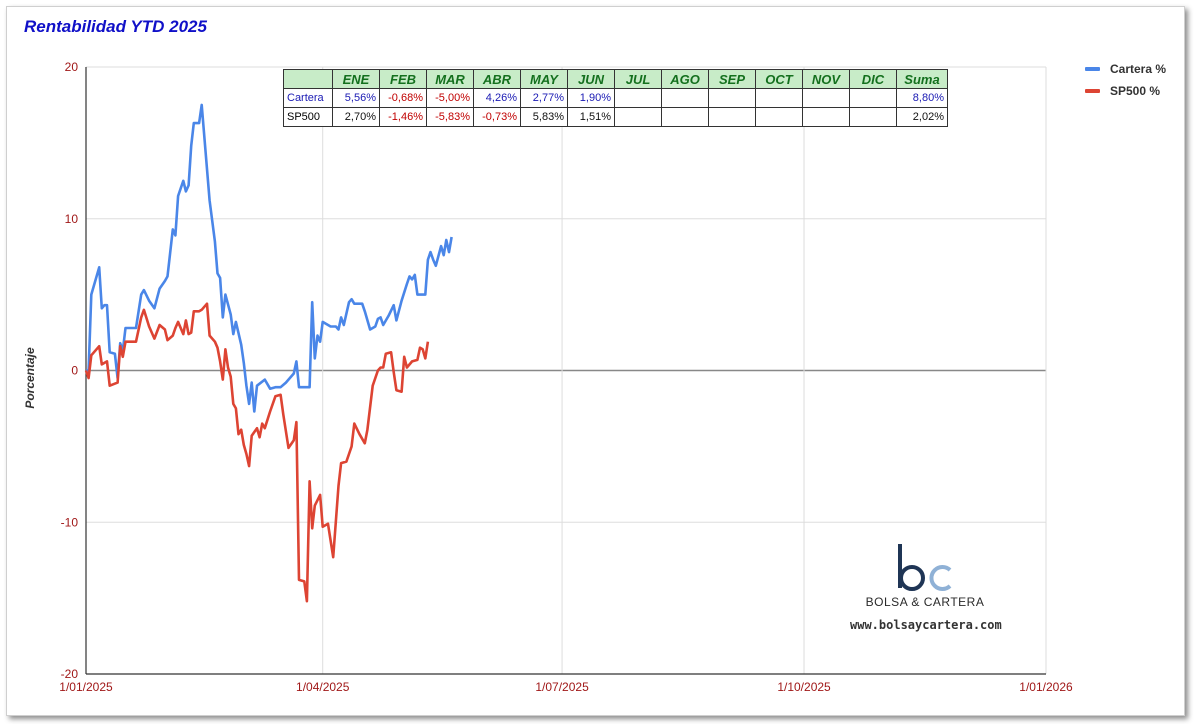 This screenshot has height=724, width=1194. Describe the element at coordinates (308, 79) in the screenshot. I see `table-header-corner` at that location.